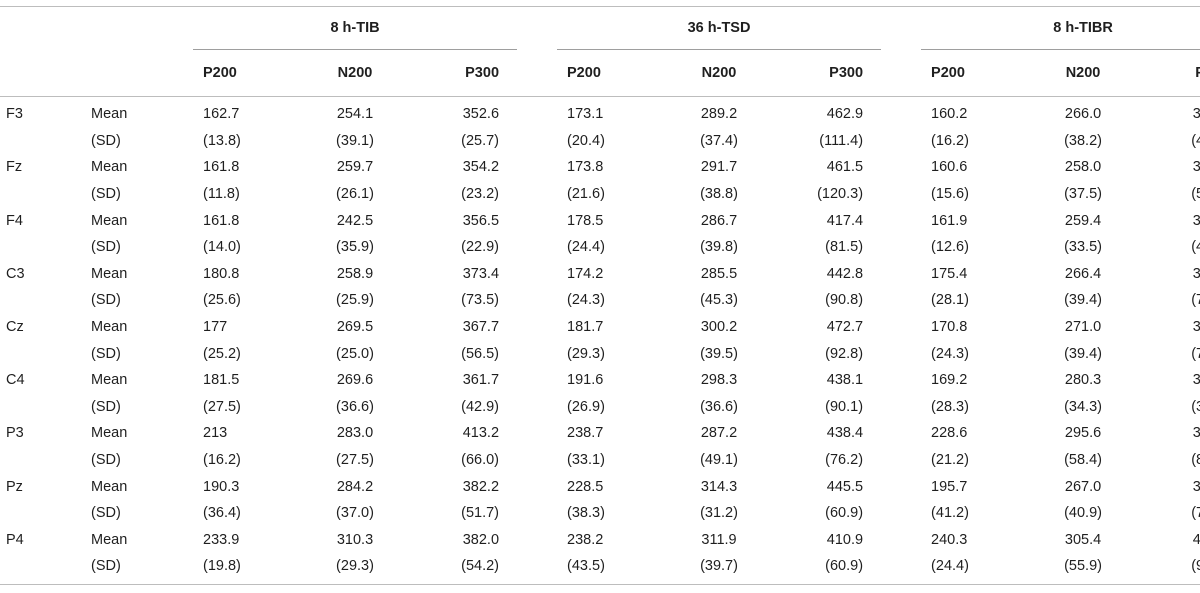 This screenshot has height=593, width=1200. Describe the element at coordinates (585, 433) in the screenshot. I see `mean-value: 238.7` at that location.